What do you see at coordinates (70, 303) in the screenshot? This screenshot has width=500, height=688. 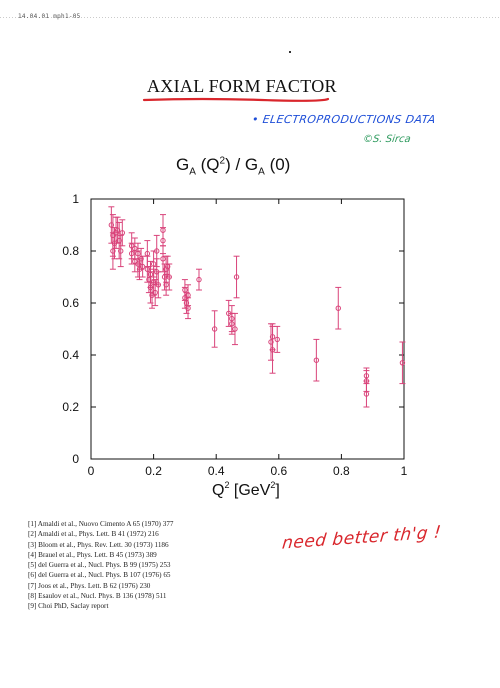 I see `y-tick-label: 0.6` at bounding box center [70, 303].